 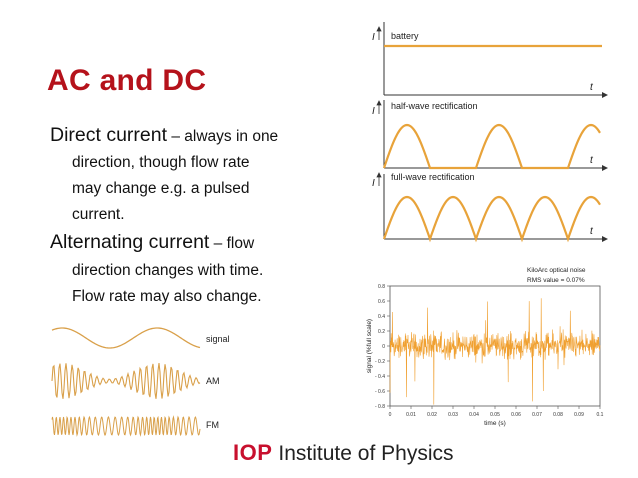 What do you see at coordinates (126, 381) in the screenshot?
I see `am-wave` at bounding box center [126, 381].